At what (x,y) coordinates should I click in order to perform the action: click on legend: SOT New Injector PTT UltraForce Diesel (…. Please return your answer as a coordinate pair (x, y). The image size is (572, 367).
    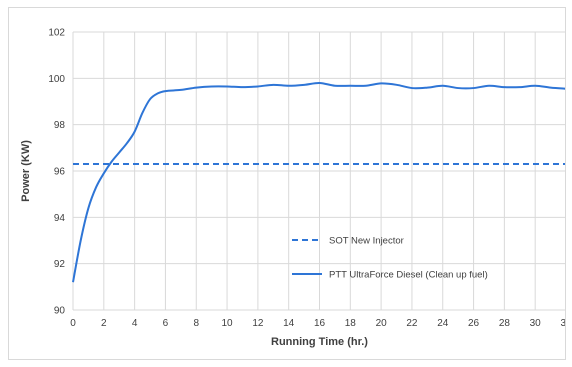
    Looking at the image, I should click on (390, 258).